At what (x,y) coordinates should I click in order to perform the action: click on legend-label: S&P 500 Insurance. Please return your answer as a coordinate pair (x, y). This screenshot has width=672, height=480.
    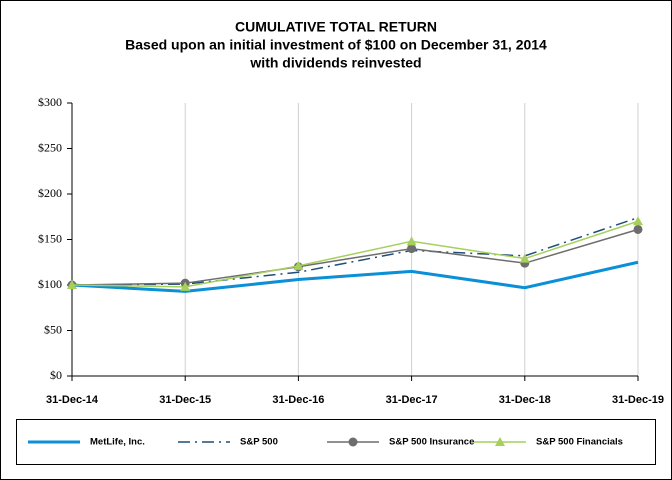
    Looking at the image, I should click on (431, 442).